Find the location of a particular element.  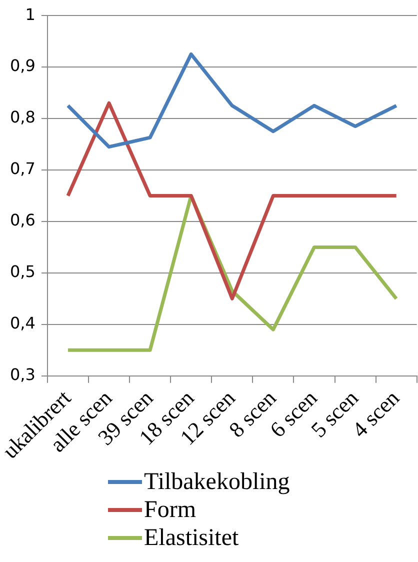

y-tick-label: 0,4 is located at coordinates (23, 323).